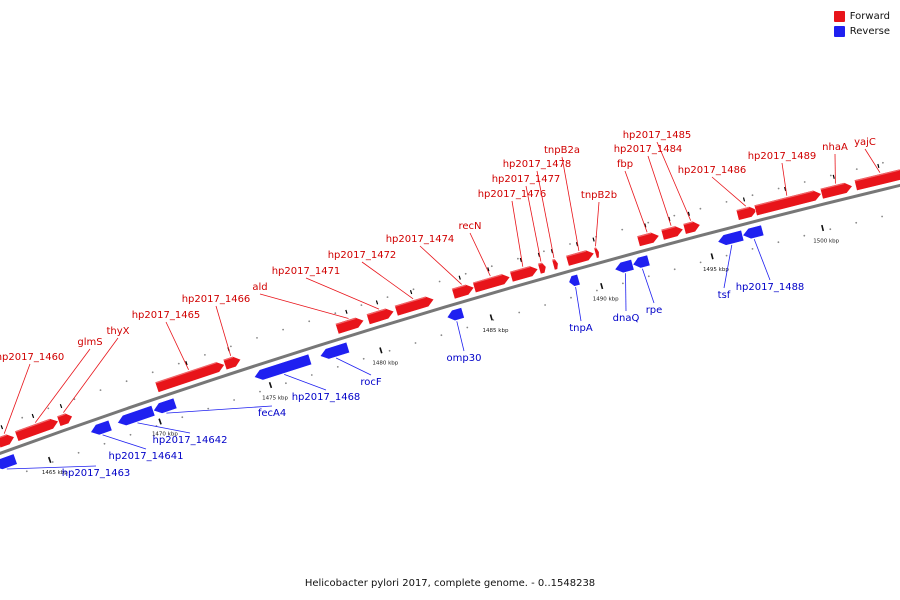  Describe the element at coordinates (712, 170) in the screenshot. I see `forward-gene-label: hp2017_1486` at that location.